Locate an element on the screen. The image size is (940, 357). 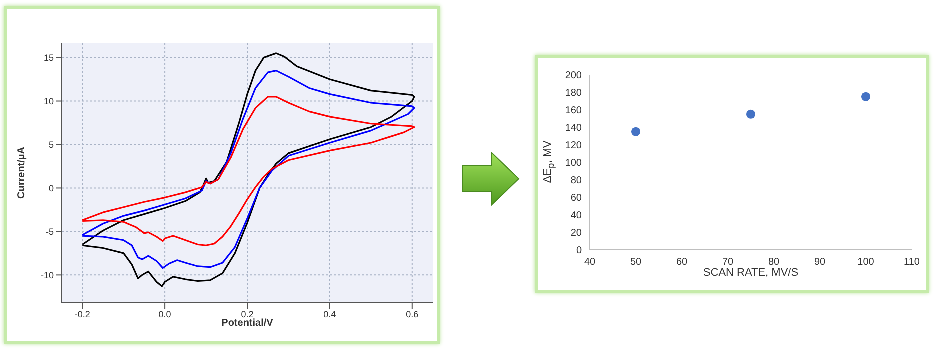
x-tick-label: 110 is located at coordinates (912, 262).